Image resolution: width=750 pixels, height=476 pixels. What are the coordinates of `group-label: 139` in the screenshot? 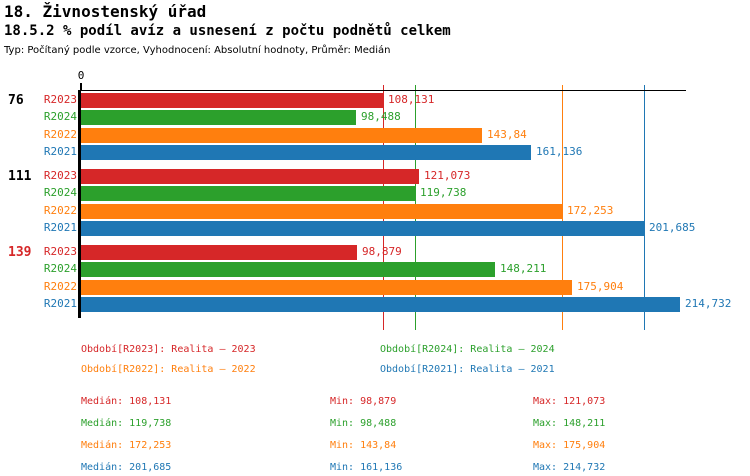 It's located at (20, 252).